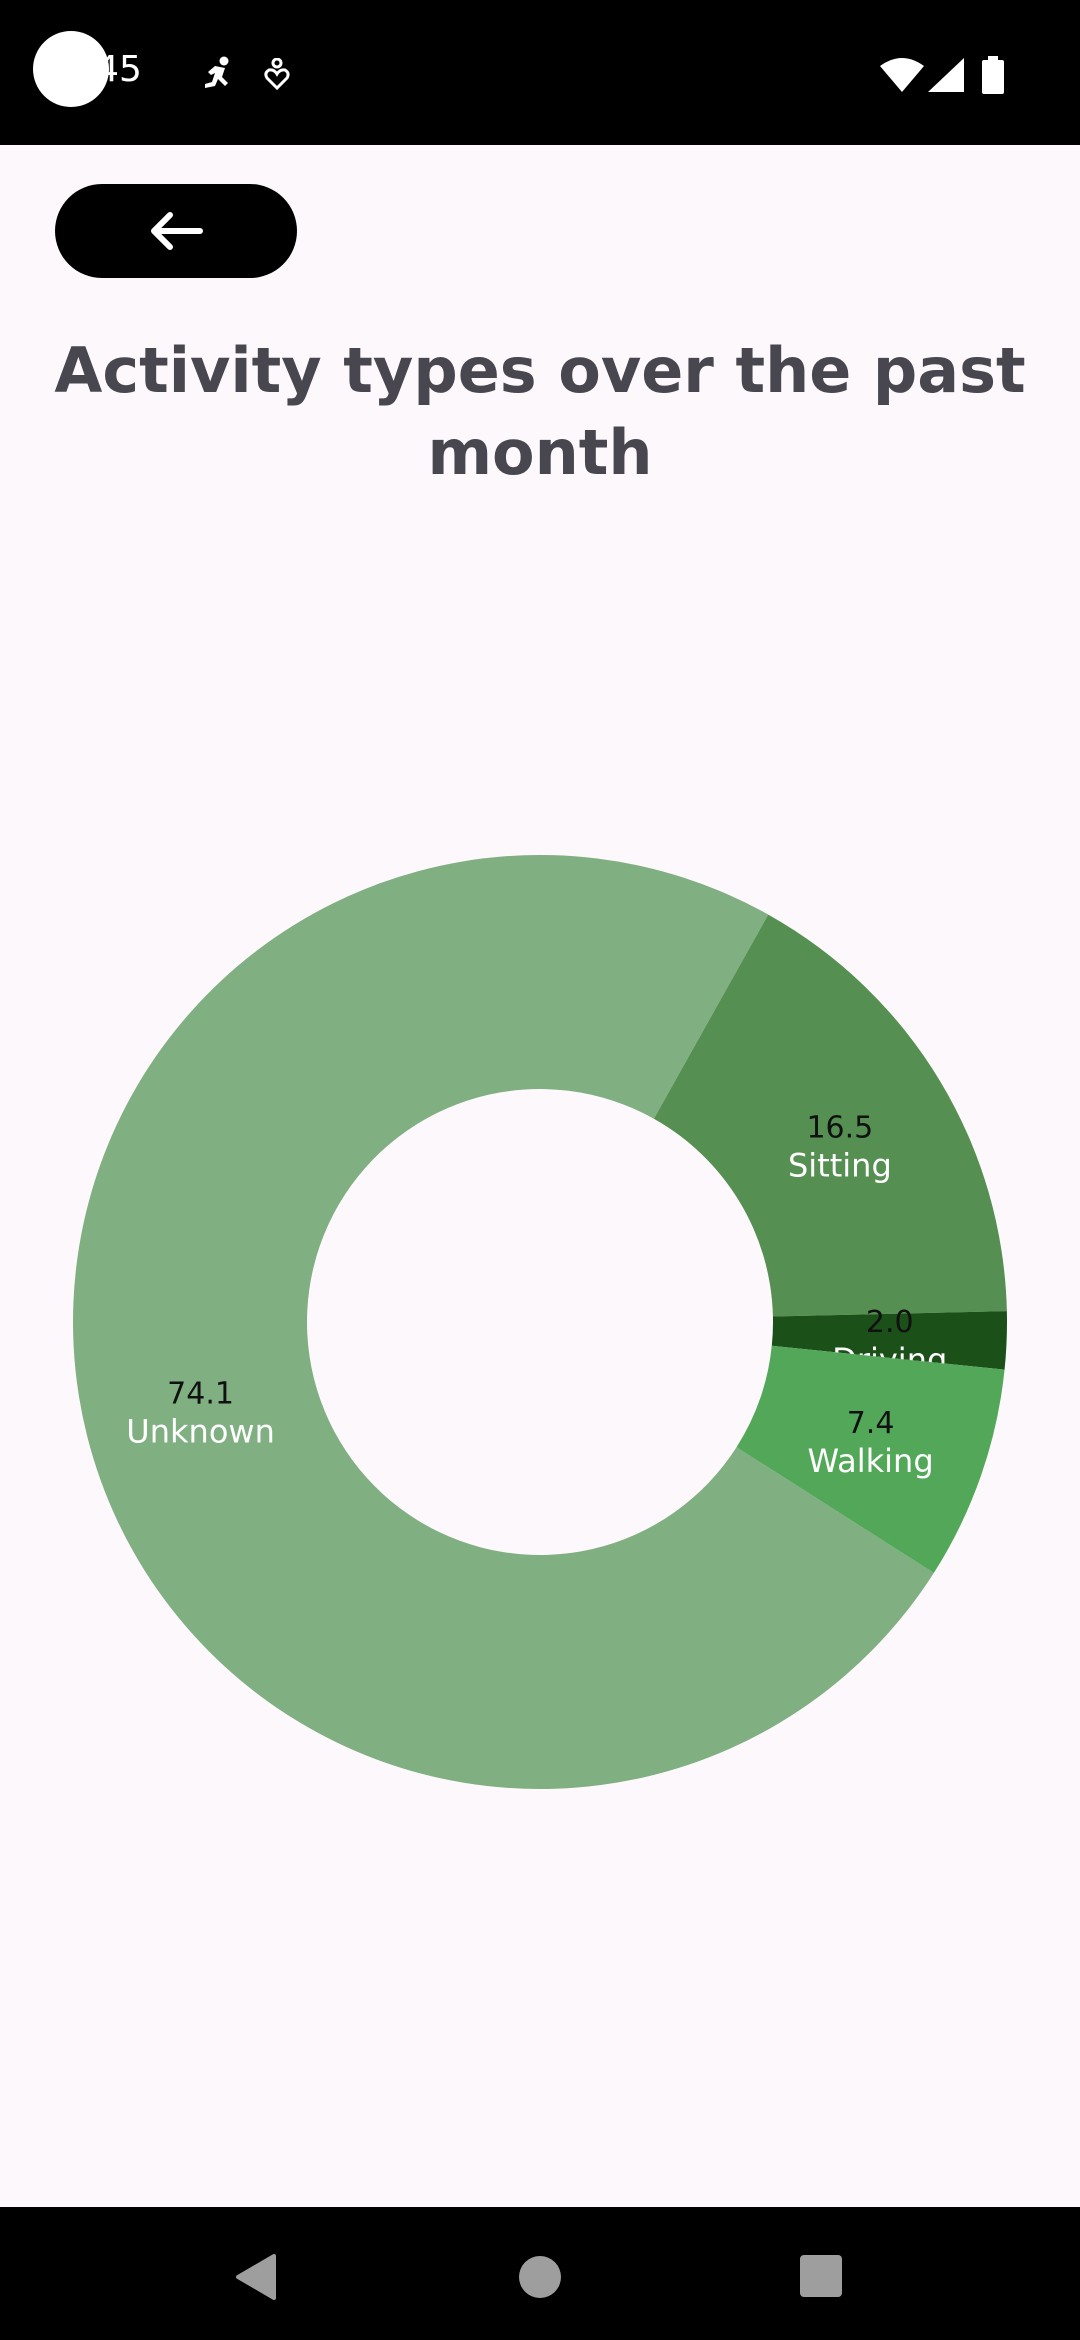 The height and width of the screenshot is (2340, 1080). I want to click on data-label-value-sitting: 16.5, so click(839, 1128).